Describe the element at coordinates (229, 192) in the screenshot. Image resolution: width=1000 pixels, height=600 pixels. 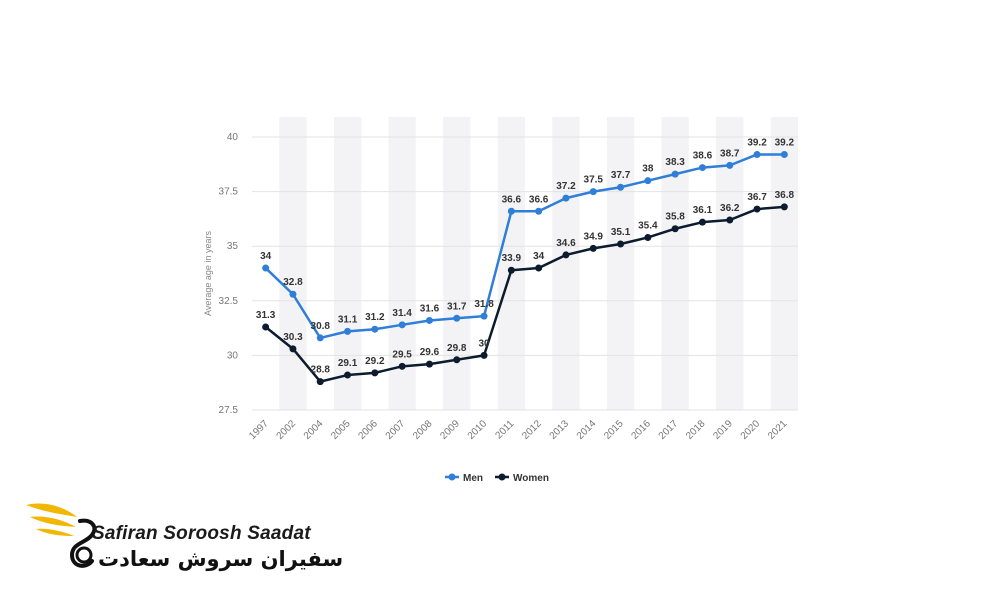
I see `y-tick-label: 37.5` at that location.